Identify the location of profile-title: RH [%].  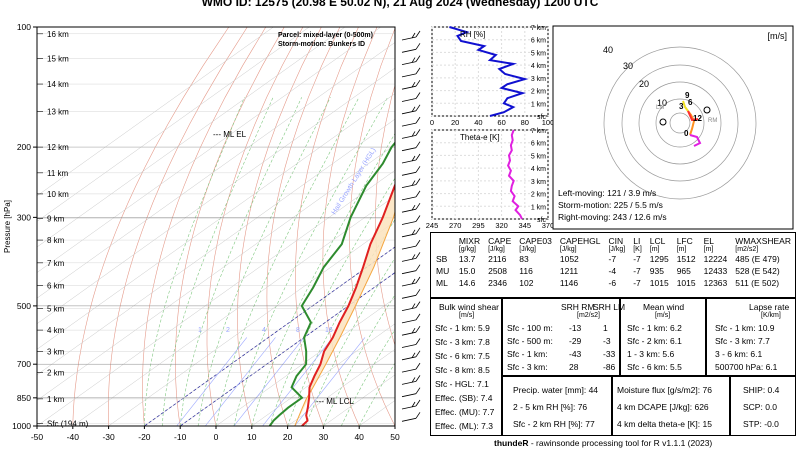
(472, 34).